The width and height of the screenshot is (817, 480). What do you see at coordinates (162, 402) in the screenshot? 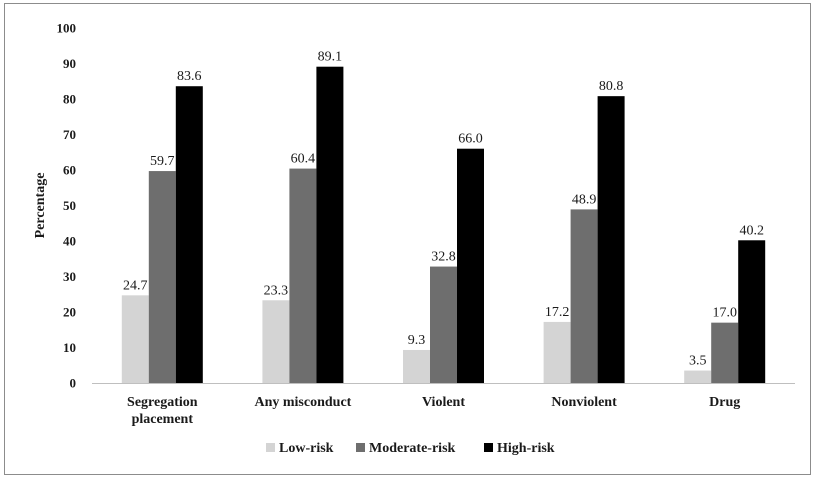
I see `x-category-label: Segregation` at bounding box center [162, 402].